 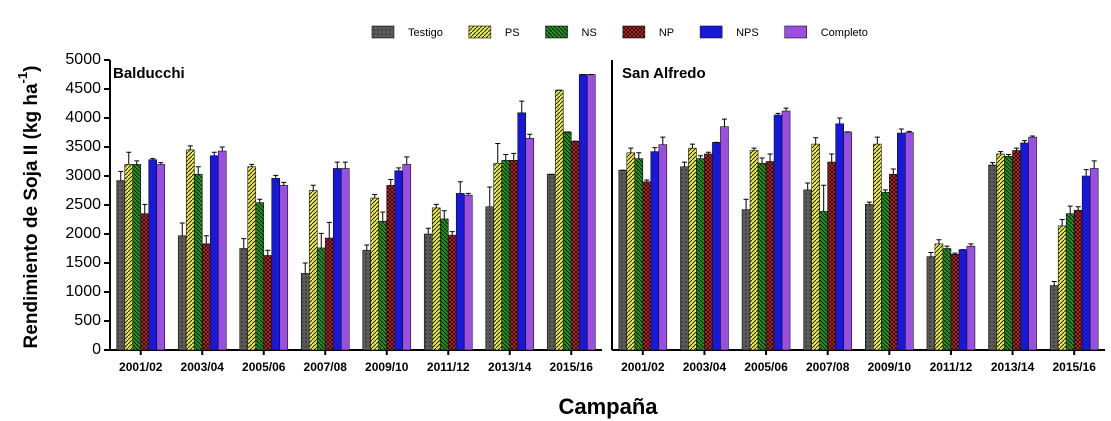 What do you see at coordinates (96, 349) in the screenshot?
I see `y-tick-label: 0` at bounding box center [96, 349].